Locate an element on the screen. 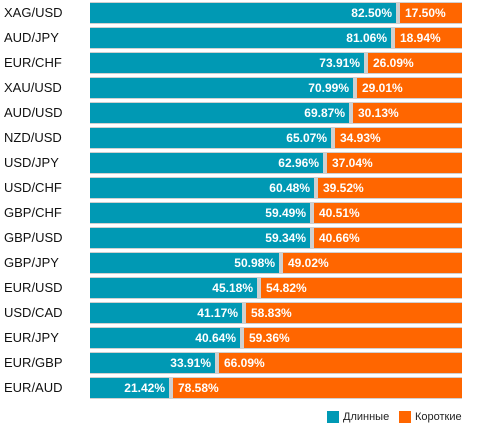 This screenshot has height=432, width=477. bar-row: EUR/CHF 73.91% 26.09% is located at coordinates (238, 63).